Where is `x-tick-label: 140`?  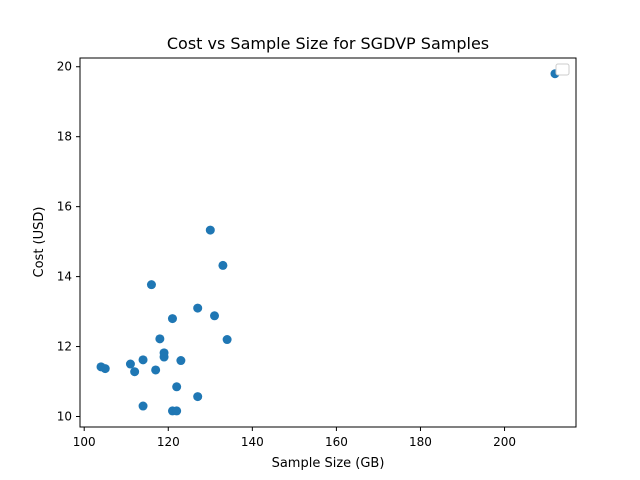 x-tick-label: 140 is located at coordinates (252, 442).